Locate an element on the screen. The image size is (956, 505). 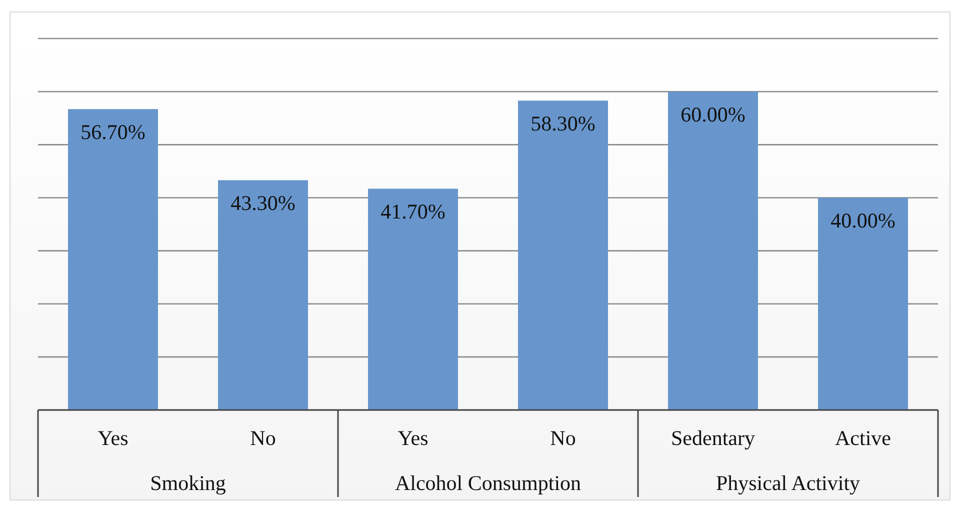
text: Physical Activity is located at coordinates (788, 483).